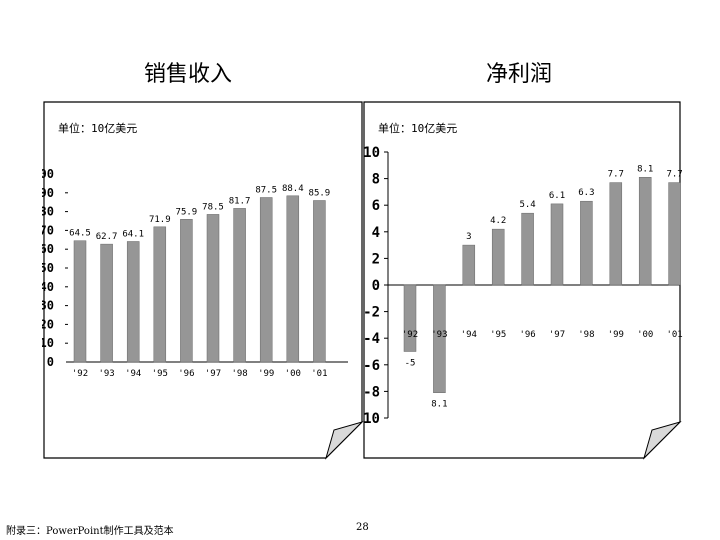 The image size is (720, 540). I want to click on y-tick-label: 8, so click(376, 180).